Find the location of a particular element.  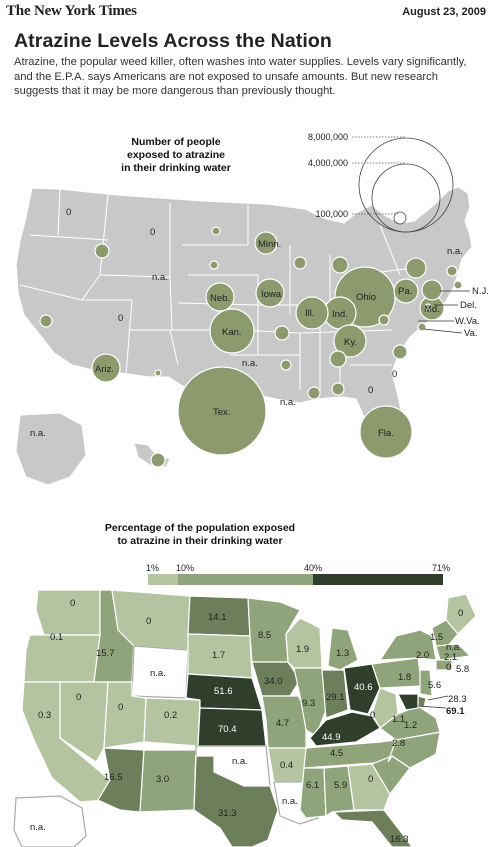

state-ga is located at coordinates (369, 787).